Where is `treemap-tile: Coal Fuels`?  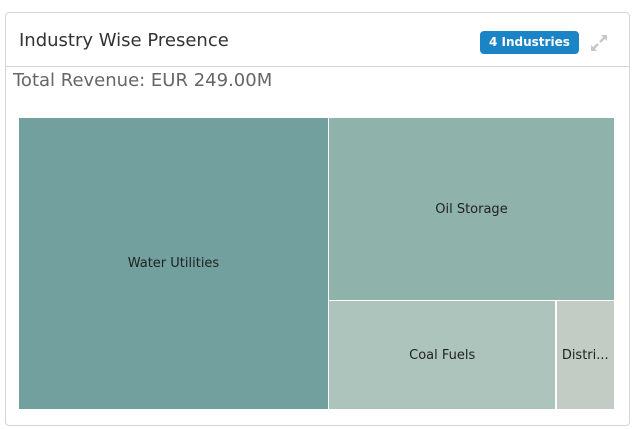
treemap-tile: Coal Fuels is located at coordinates (442, 355).